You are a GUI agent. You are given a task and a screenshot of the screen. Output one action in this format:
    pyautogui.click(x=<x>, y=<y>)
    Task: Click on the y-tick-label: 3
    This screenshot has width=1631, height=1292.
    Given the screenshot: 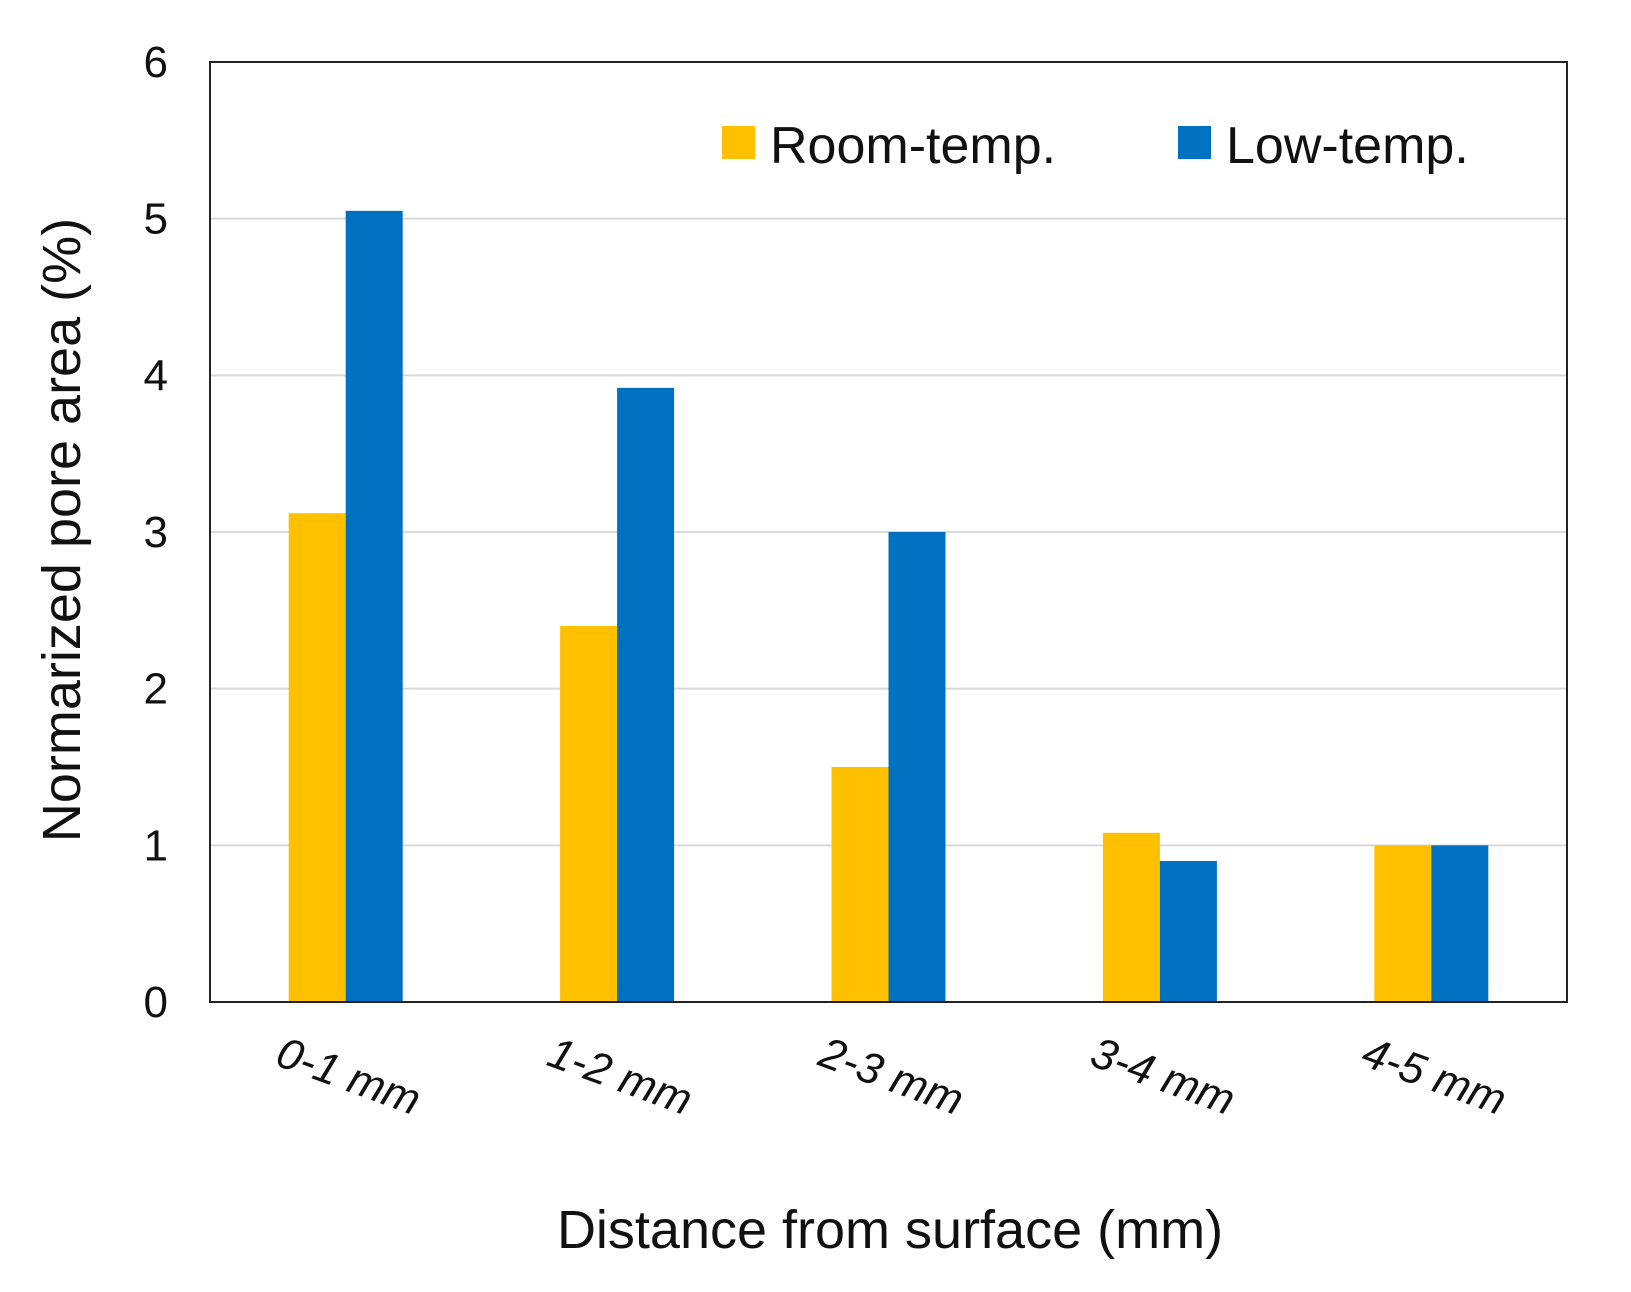 What is the action you would take?
    pyautogui.click(x=156, y=532)
    